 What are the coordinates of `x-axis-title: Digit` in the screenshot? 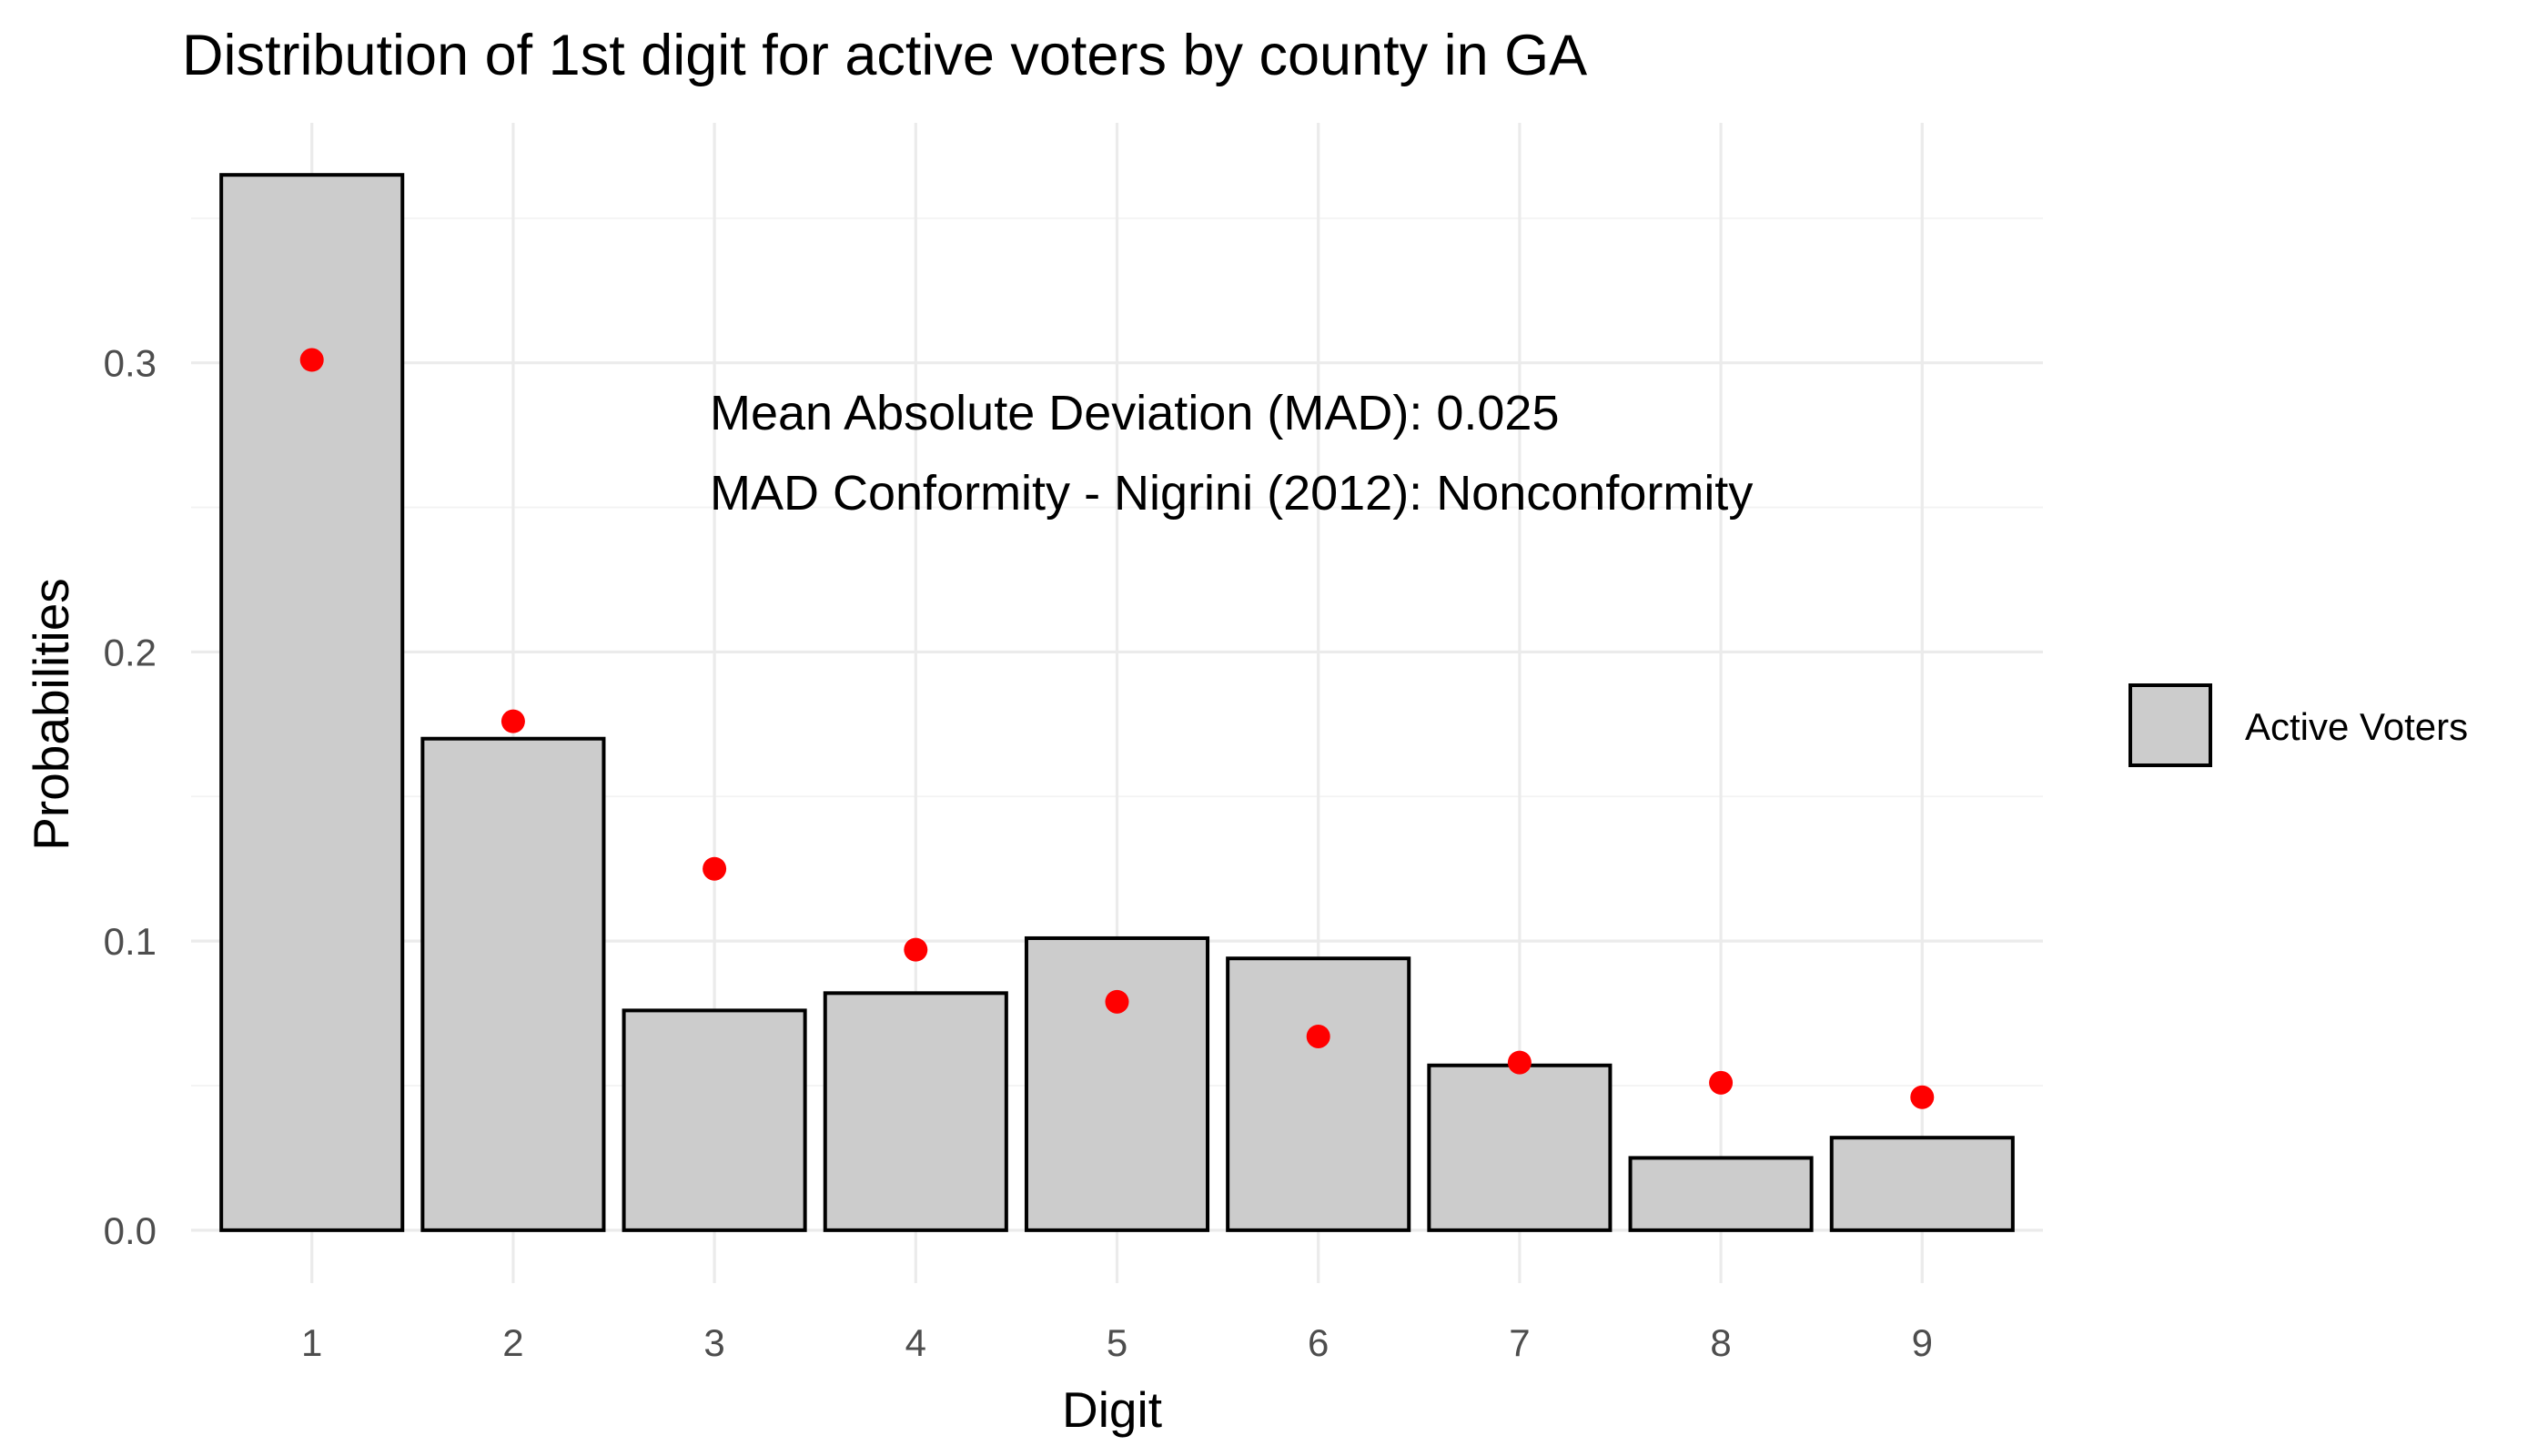 It's located at (1112, 1410).